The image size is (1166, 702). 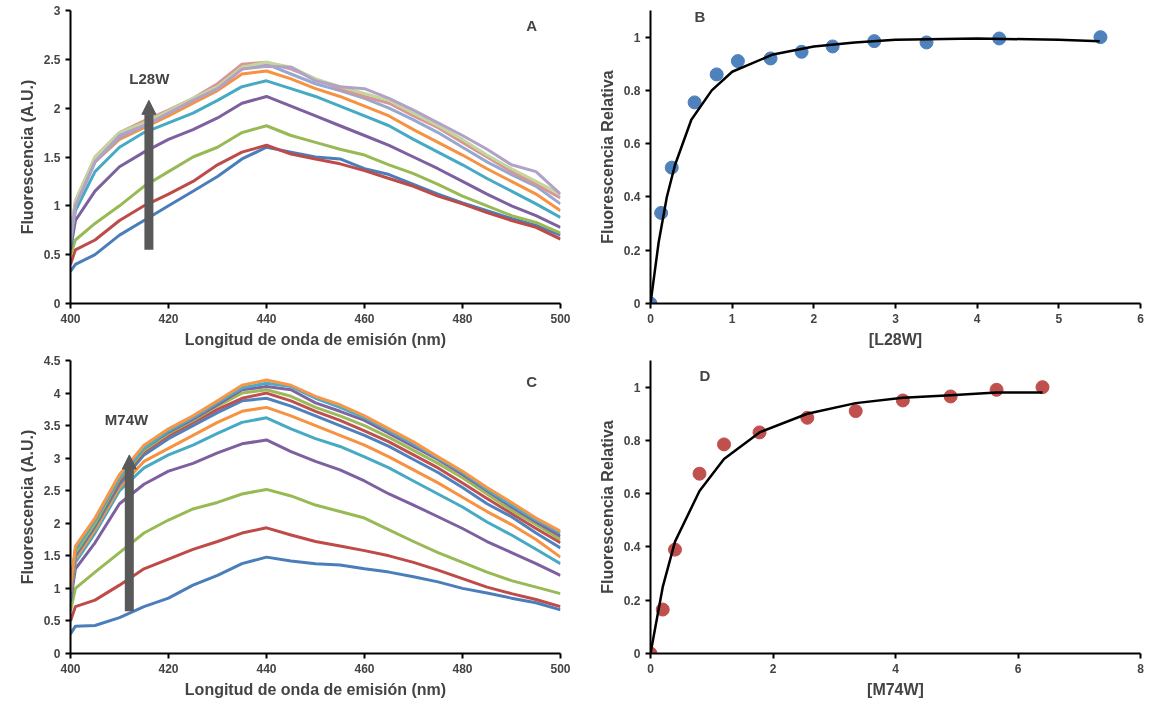 I want to click on y-tick-label: 3.5, so click(x=52, y=426).